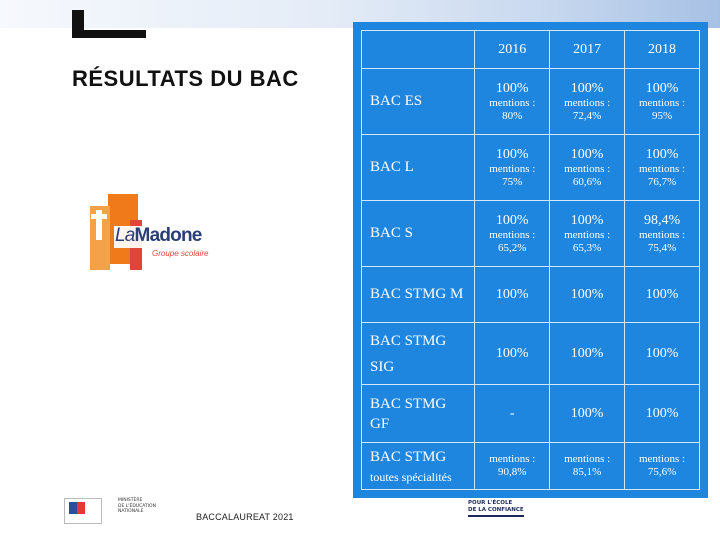 This screenshot has height=540, width=720. What do you see at coordinates (587, 466) in the screenshot?
I see `table-cell: mentions :85,1%` at bounding box center [587, 466].